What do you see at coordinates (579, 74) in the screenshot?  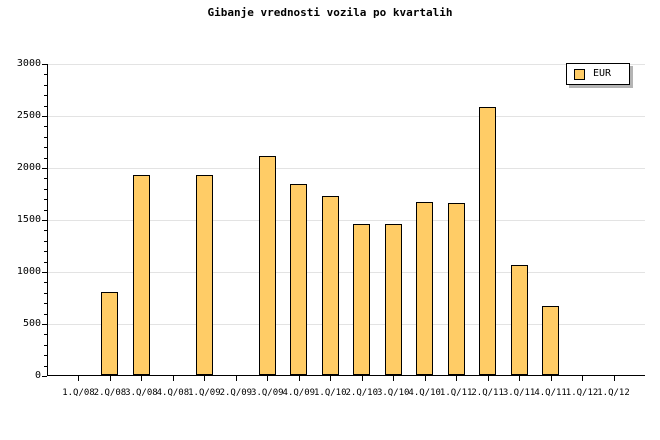 I see `legend-swatch-eur` at bounding box center [579, 74].